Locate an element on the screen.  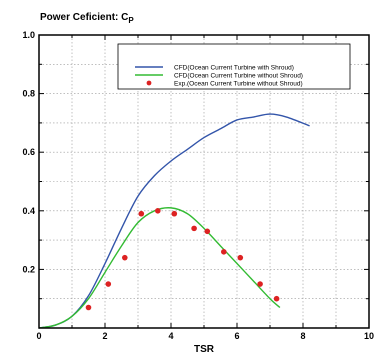
legend-entry: CFD(Ocean Current Turbine with Shroud) is located at coordinates (234, 67).